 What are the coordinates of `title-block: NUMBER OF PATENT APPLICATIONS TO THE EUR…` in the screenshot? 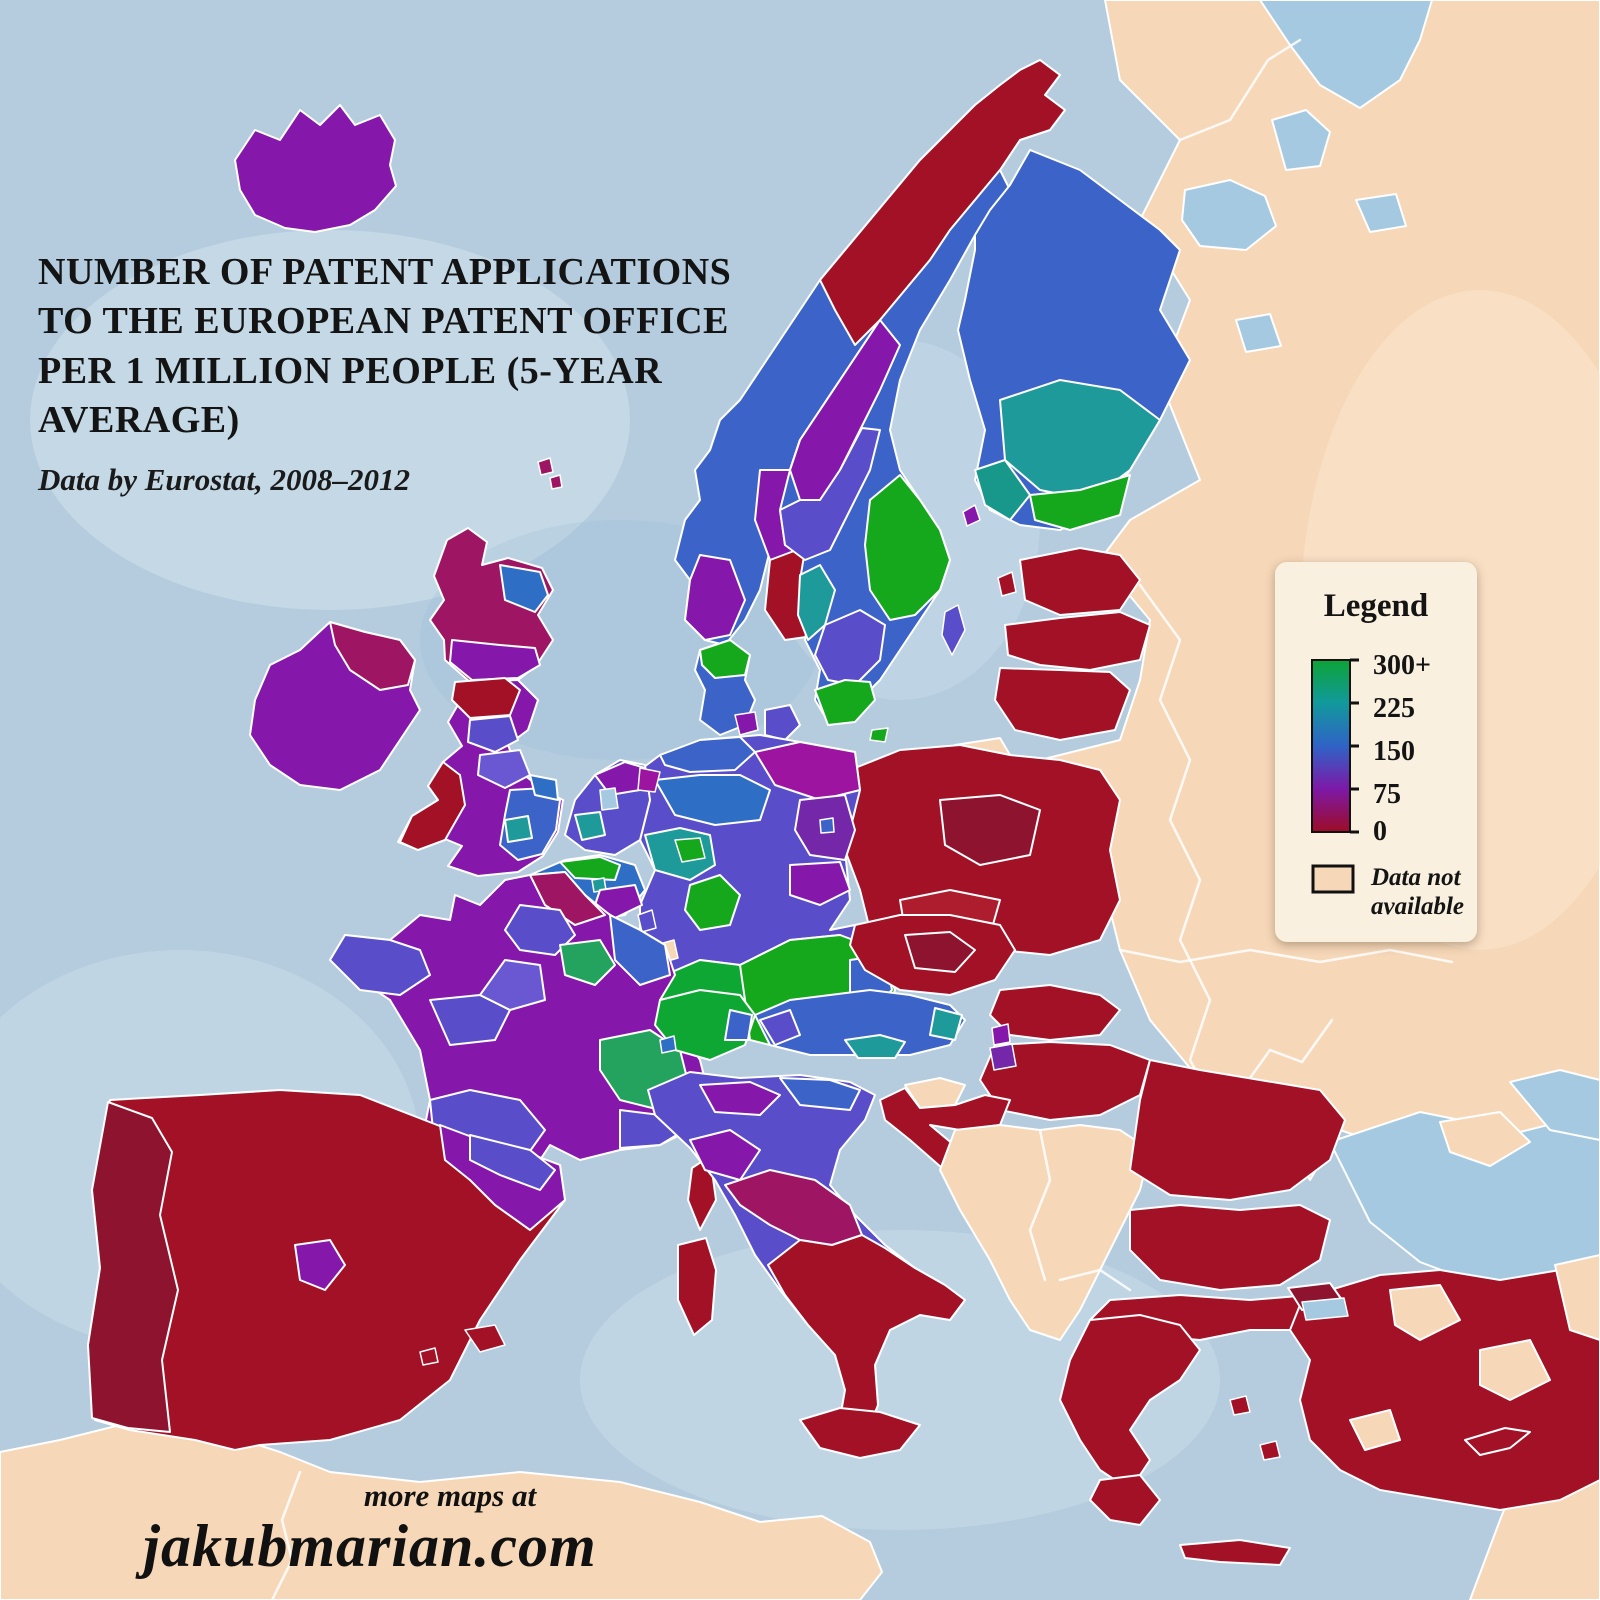 It's located at (408, 373).